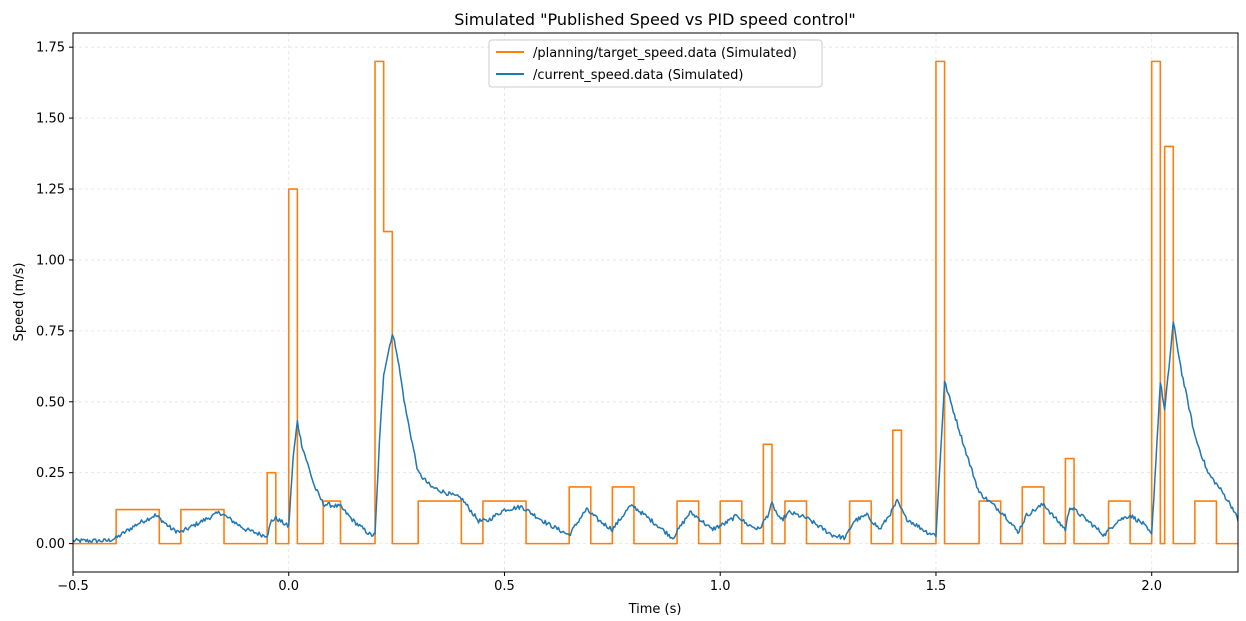  What do you see at coordinates (655, 609) in the screenshot?
I see `x-axis-label: Time (s)` at bounding box center [655, 609].